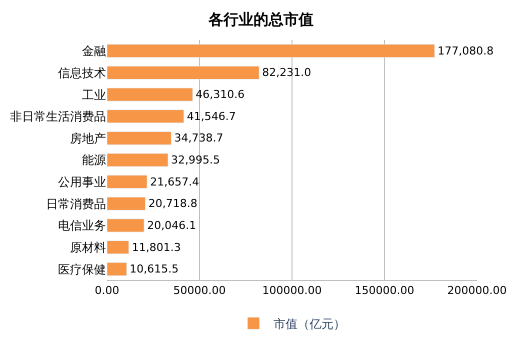  What do you see at coordinates (175, 181) in the screenshot?
I see `data-label: 21,657.4` at bounding box center [175, 181].